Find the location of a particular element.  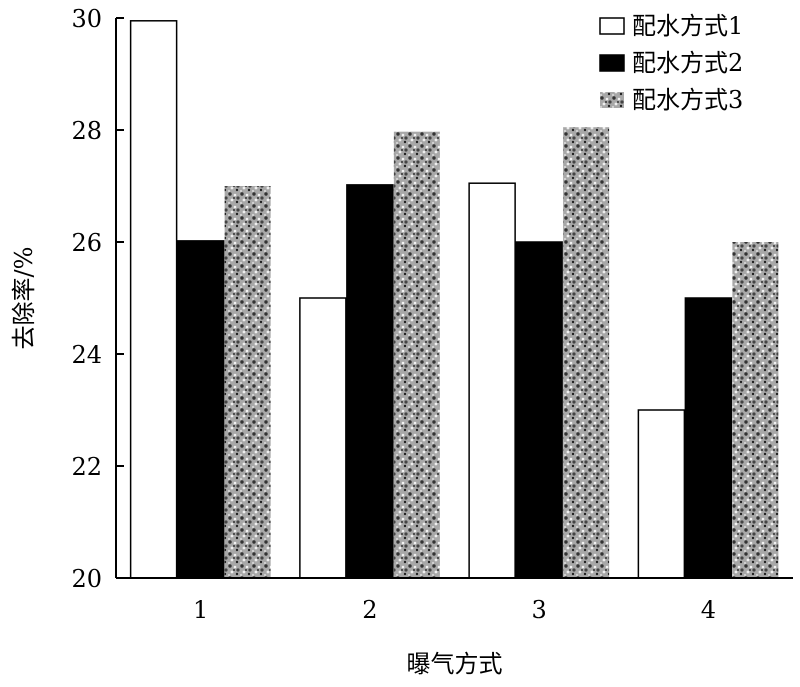

x-axis-title: 曝气方式 is located at coordinates (455, 664).